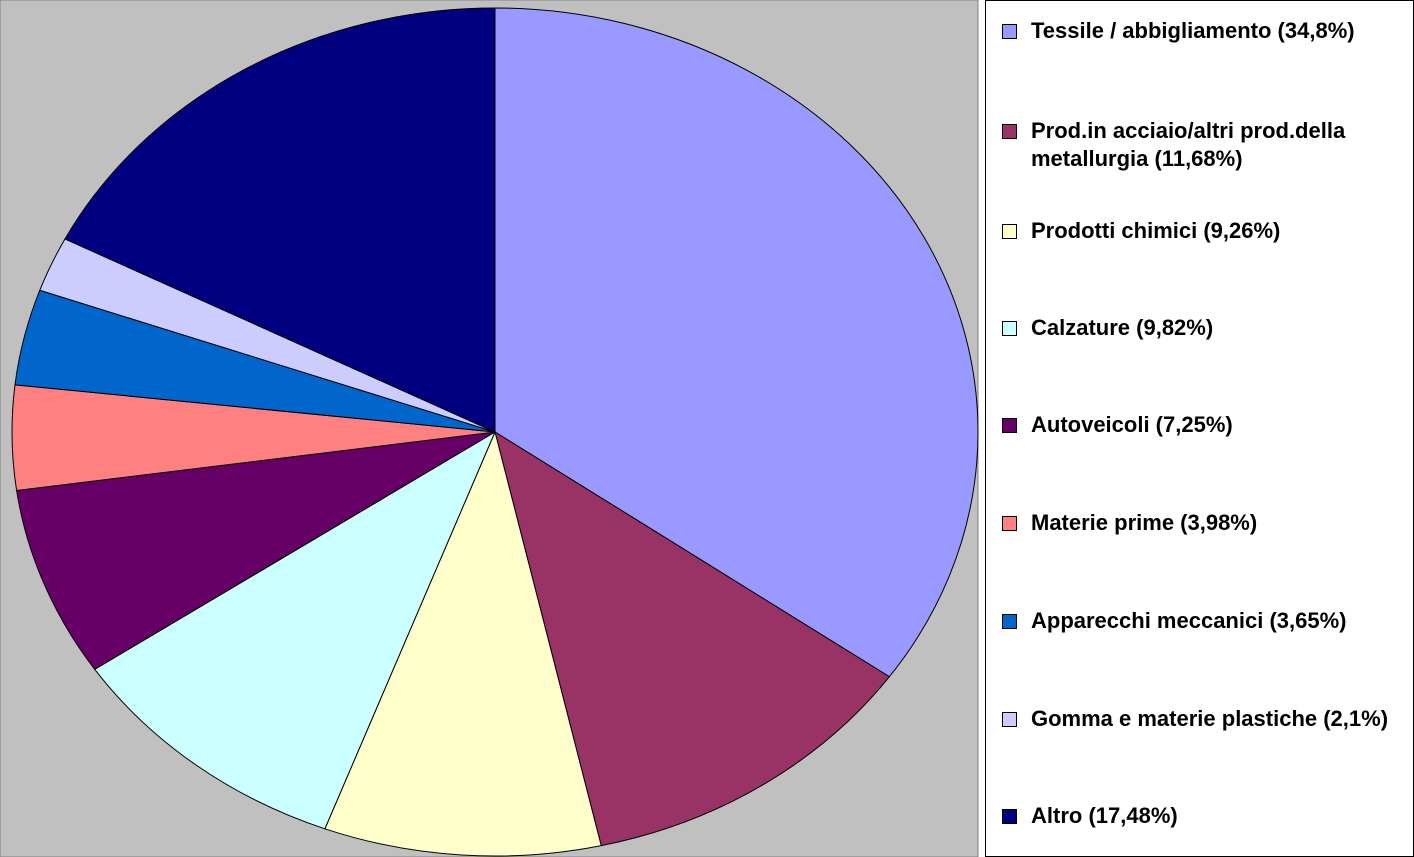 The image size is (1414, 857). I want to click on legend-label: Materie prime (3,98%), so click(1144, 522).